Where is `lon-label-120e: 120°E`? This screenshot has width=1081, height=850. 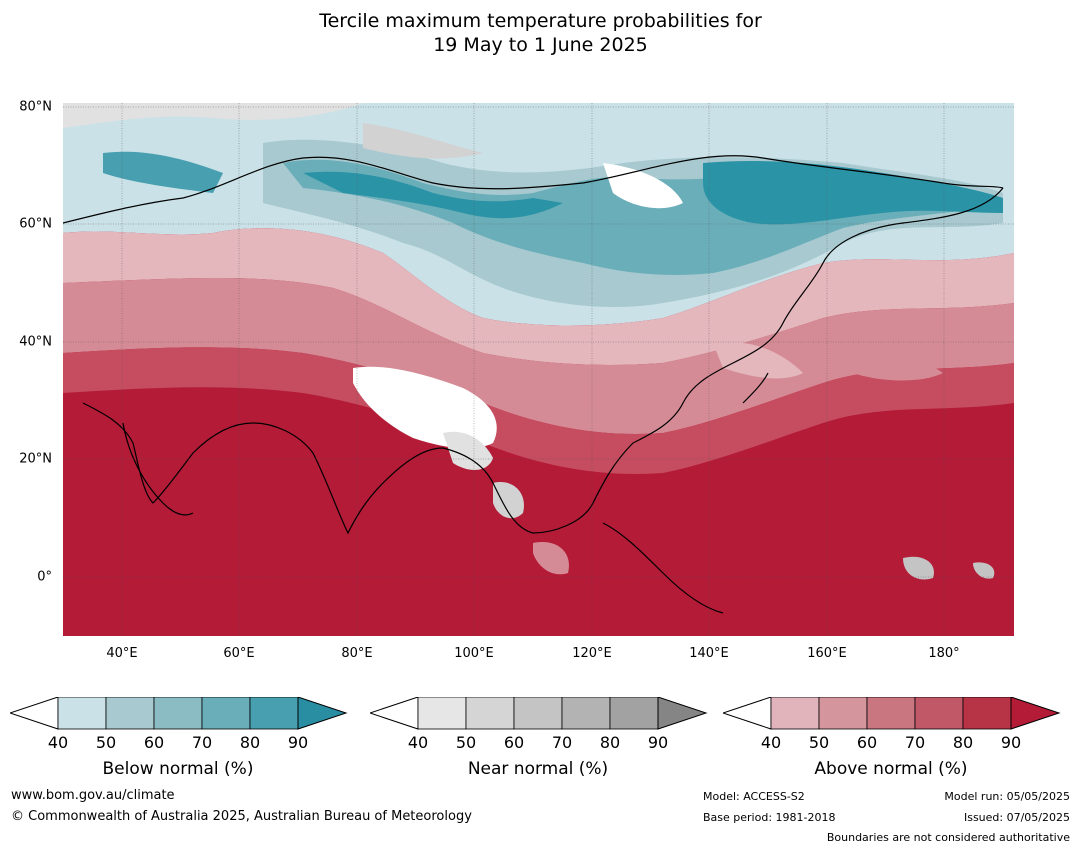 lon-label-120e: 120°E is located at coordinates (592, 653).